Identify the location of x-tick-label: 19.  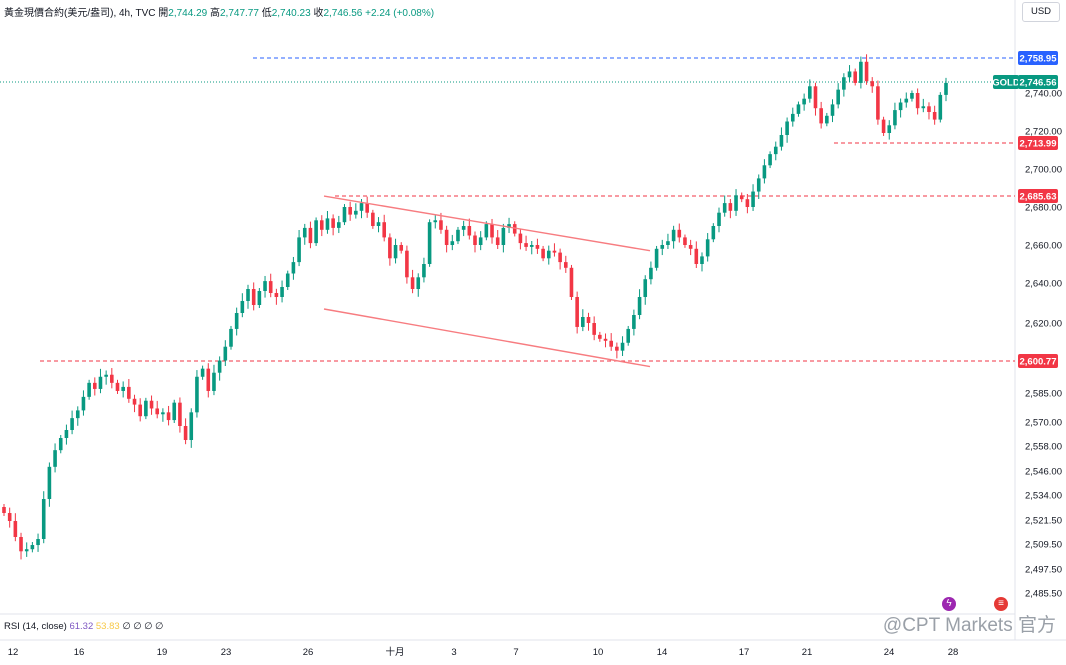
(162, 652).